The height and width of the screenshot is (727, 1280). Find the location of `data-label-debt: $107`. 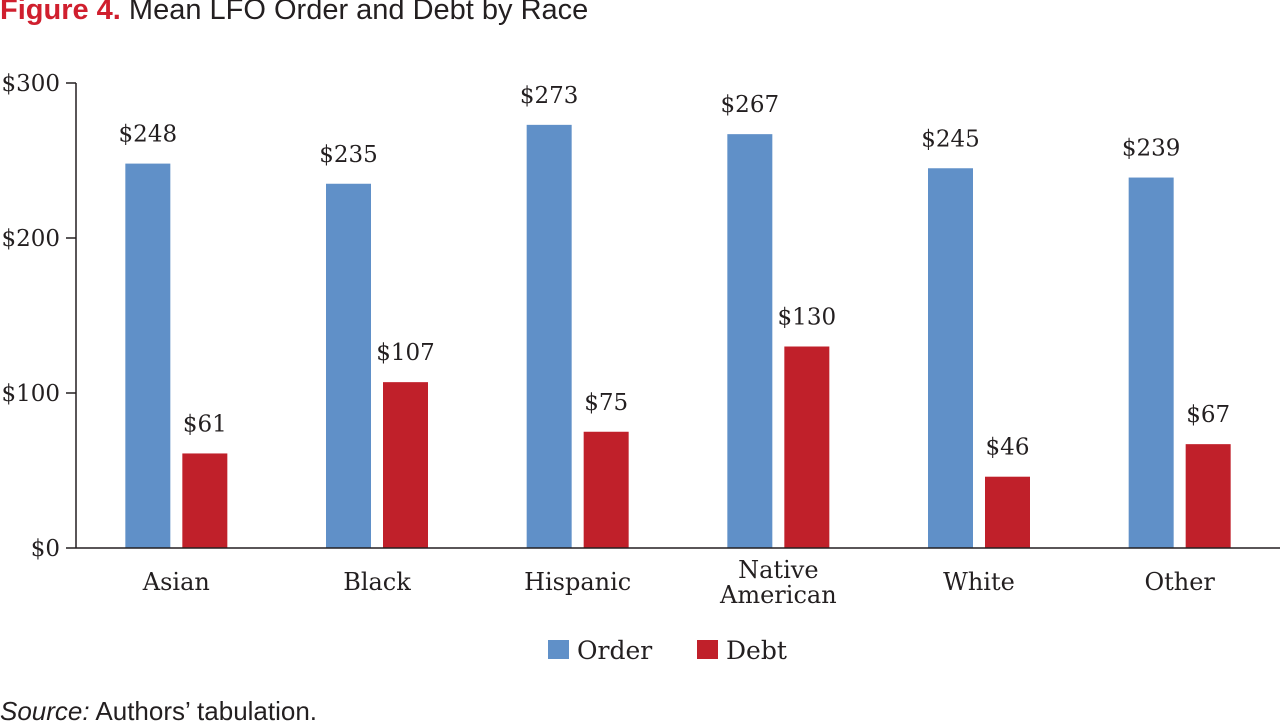

data-label-debt: $107 is located at coordinates (405, 353).